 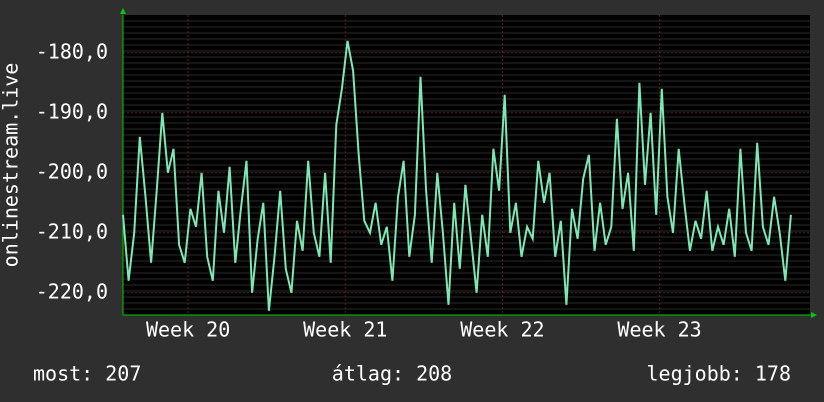 I want to click on footer-stat: legjobb: 178, so click(x=719, y=374).